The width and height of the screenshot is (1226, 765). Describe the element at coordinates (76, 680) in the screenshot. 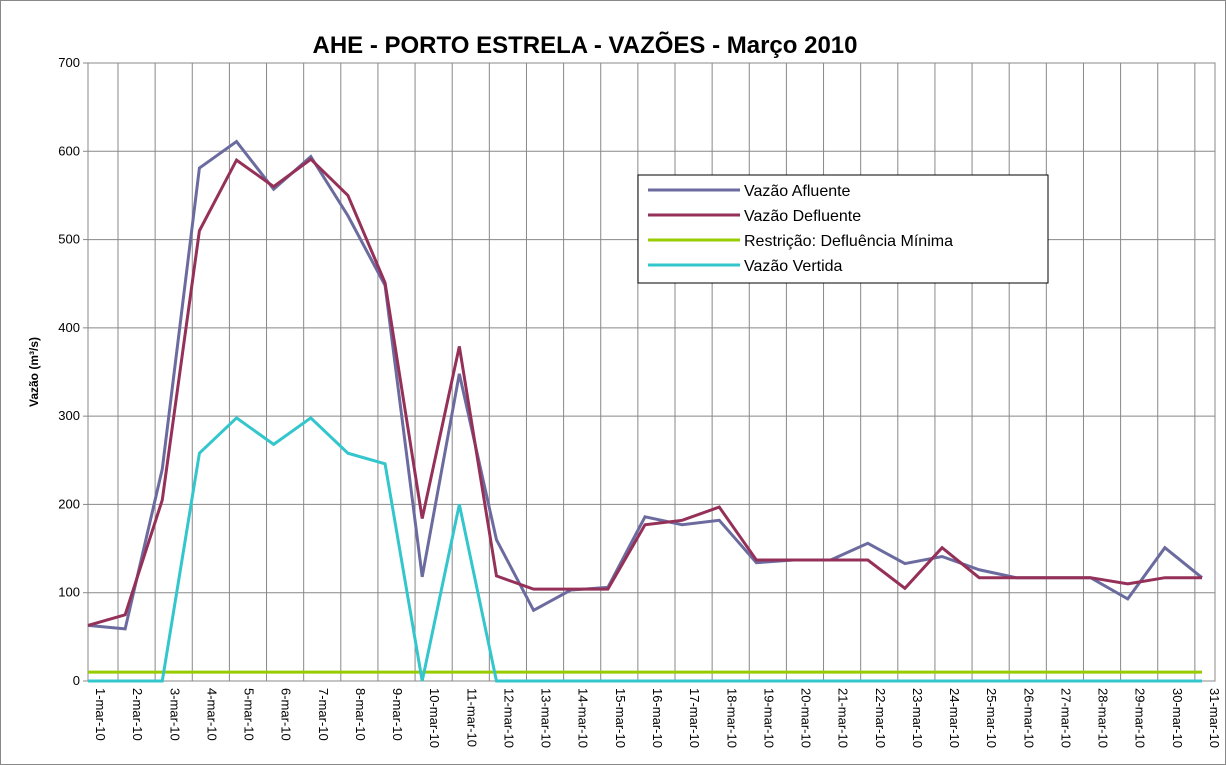

I see `y-tick-label: 0` at that location.